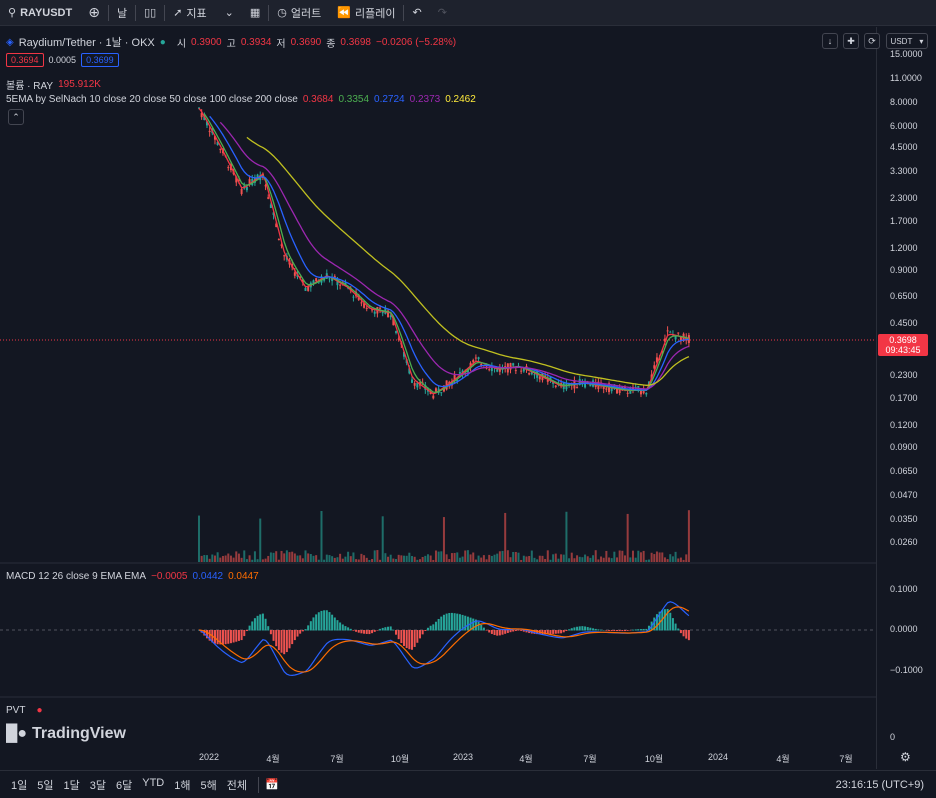  Describe the element at coordinates (100, 60) in the screenshot. I see `buy-price-button: 0.3699` at that location.